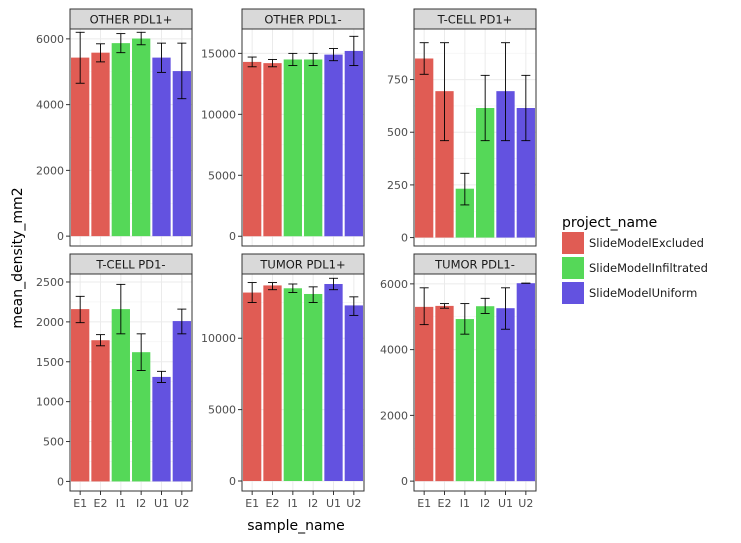 The height and width of the screenshot is (543, 741). What do you see at coordinates (218, 338) in the screenshot?
I see `y-tick-label: 10000` at bounding box center [218, 338].